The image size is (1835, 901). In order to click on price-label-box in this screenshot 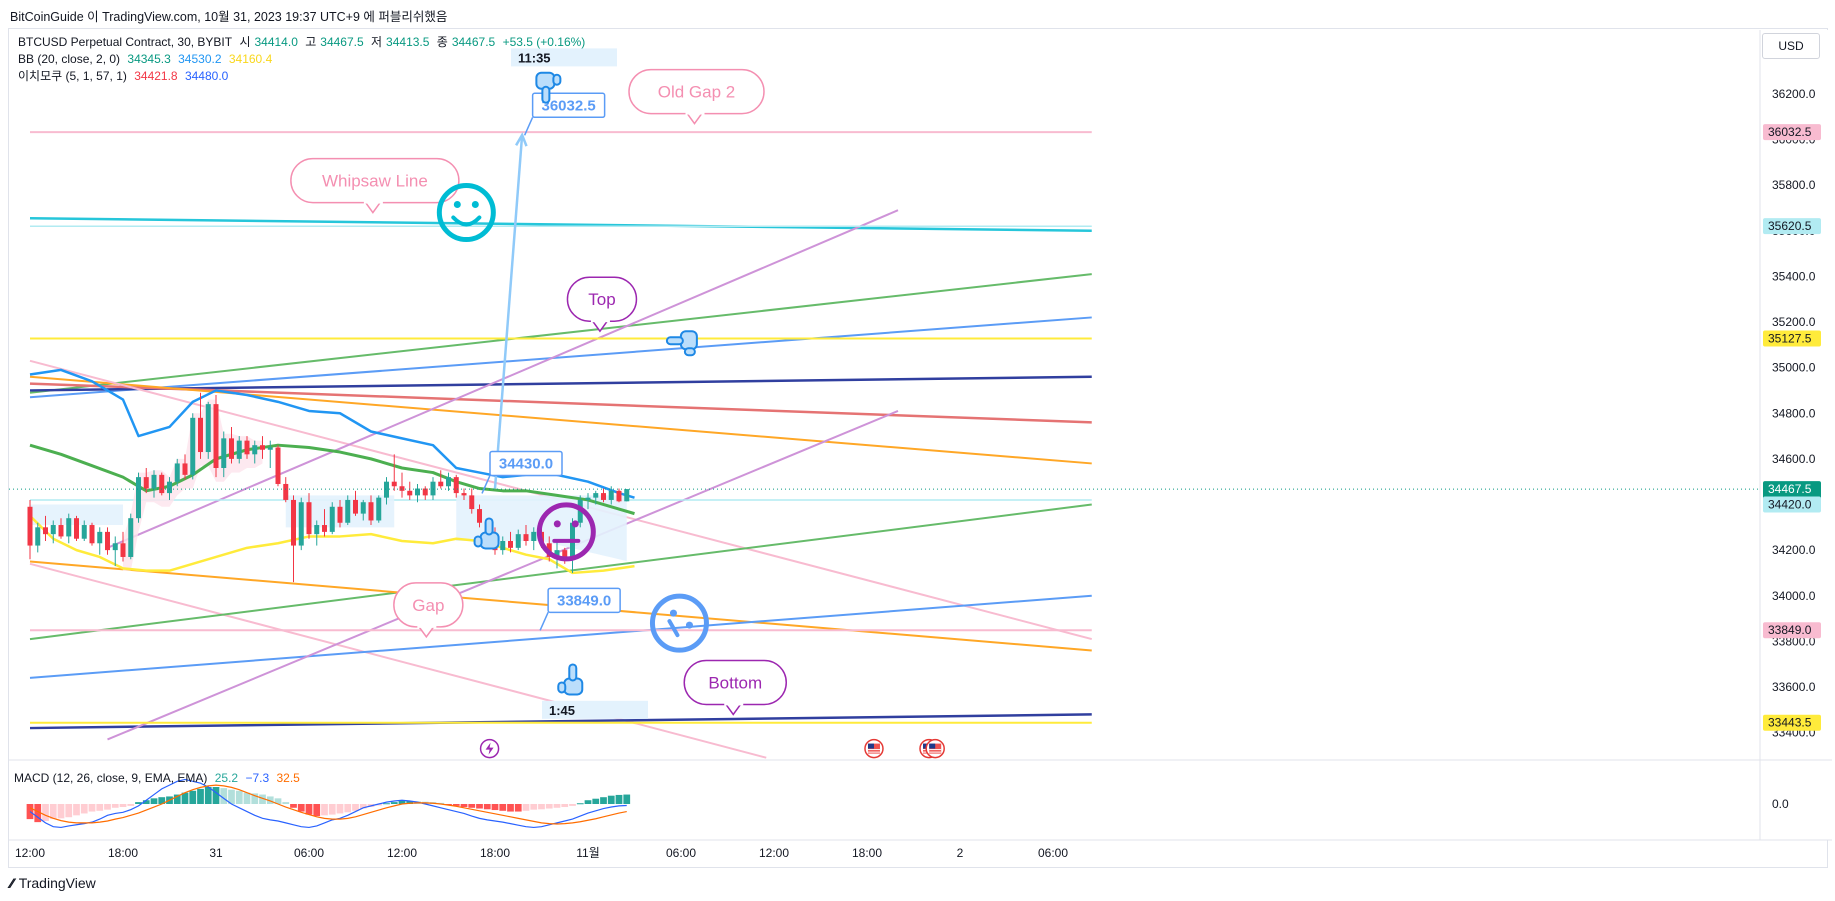, I will do `click(1792, 722)`.